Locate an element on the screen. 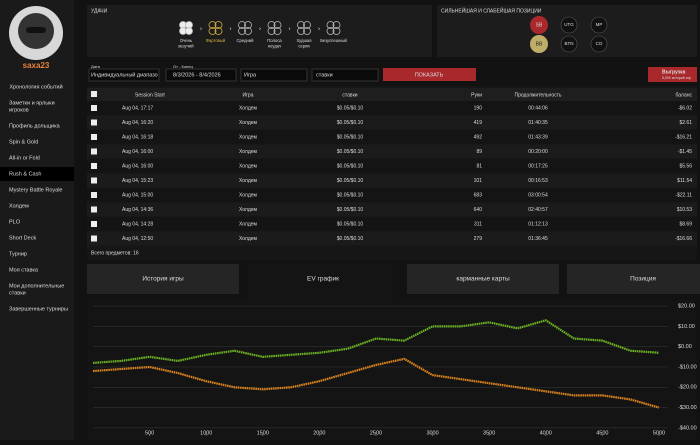 The image size is (700, 445). strong-position is located at coordinates (539, 25).